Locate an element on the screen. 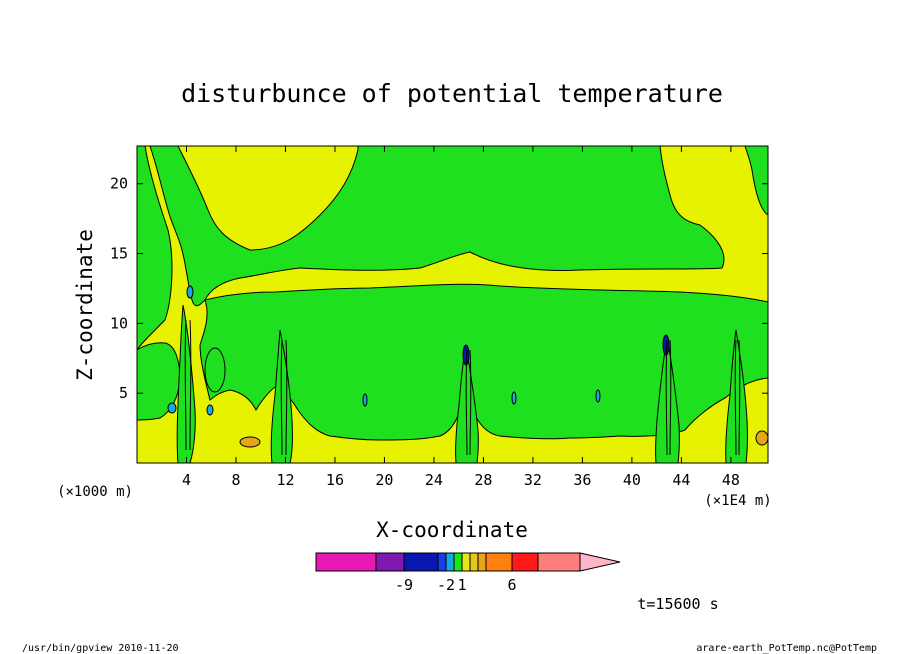 This screenshot has width=904, height=654. x-tick-label: 8 is located at coordinates (235, 480).